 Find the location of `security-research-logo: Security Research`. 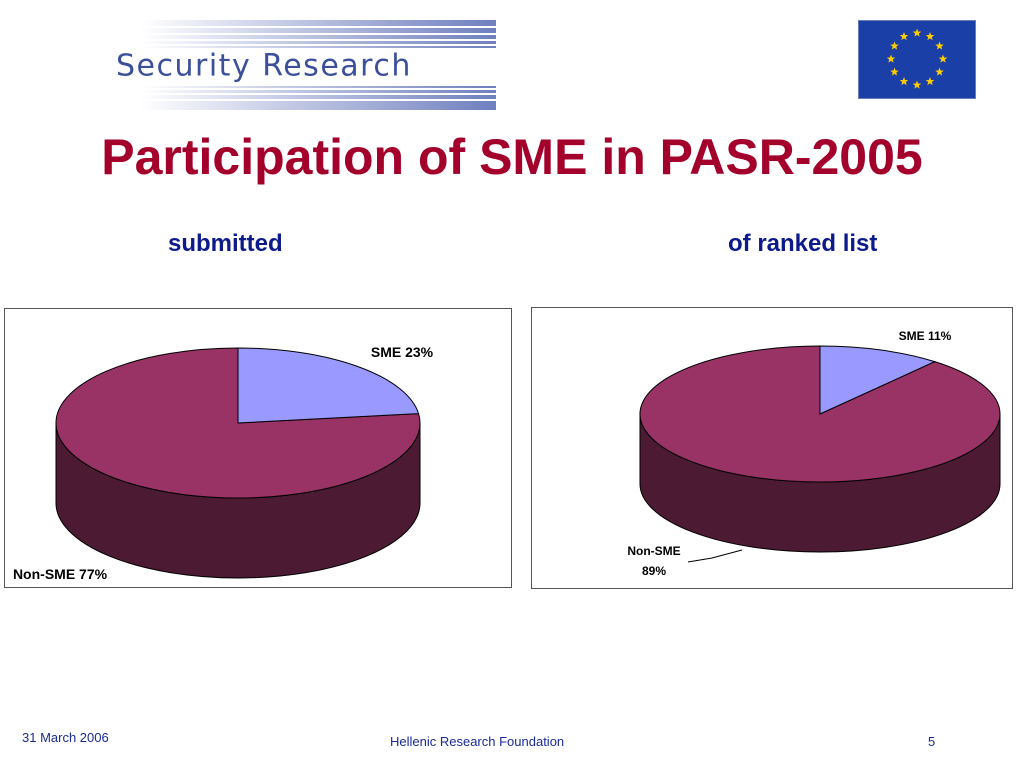

security-research-logo: Security Research is located at coordinates (302, 65).